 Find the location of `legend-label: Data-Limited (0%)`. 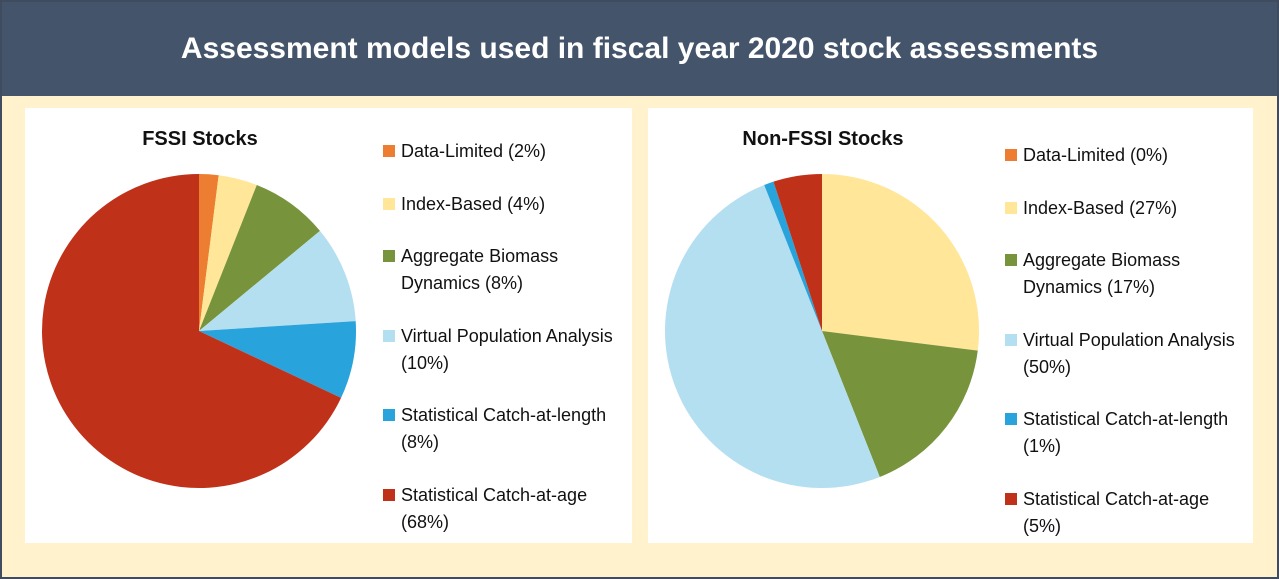

legend-label: Data-Limited (0%) is located at coordinates (1096, 155).